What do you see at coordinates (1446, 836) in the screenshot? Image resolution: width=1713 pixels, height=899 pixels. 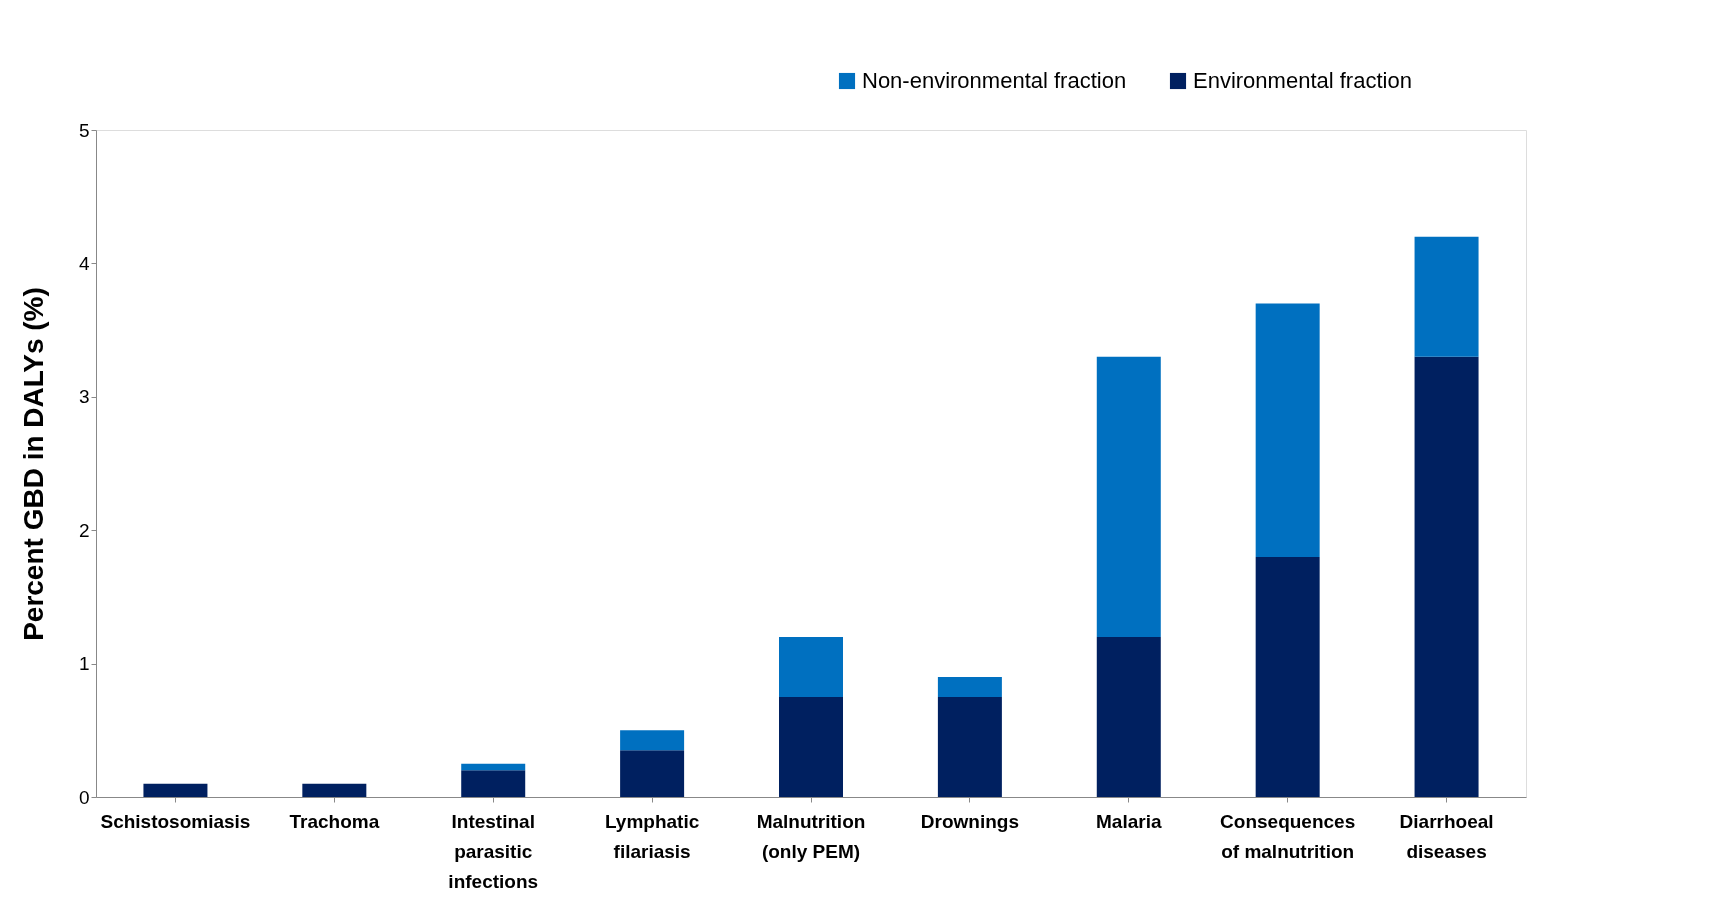 I see `x-tick-label: Diarrhoeal diseases` at bounding box center [1446, 836].